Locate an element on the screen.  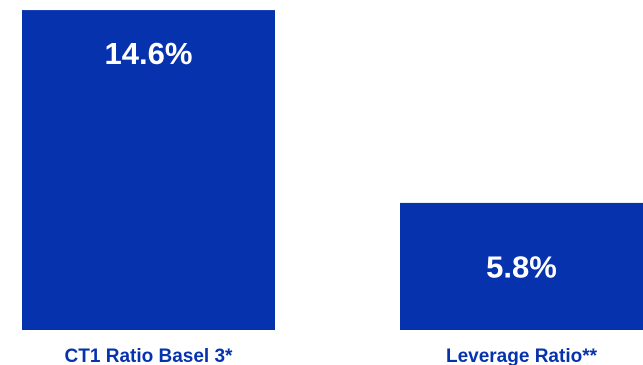
bar-value-label-0: 14.6% is located at coordinates (149, 53).